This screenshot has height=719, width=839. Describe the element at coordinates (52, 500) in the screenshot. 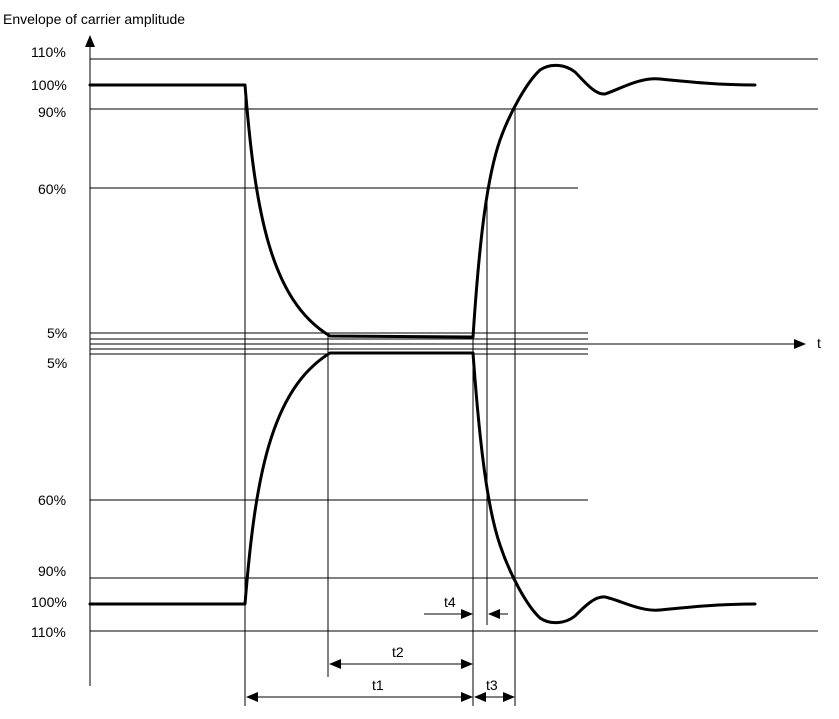

I see `lower-label-60: 60%` at that location.